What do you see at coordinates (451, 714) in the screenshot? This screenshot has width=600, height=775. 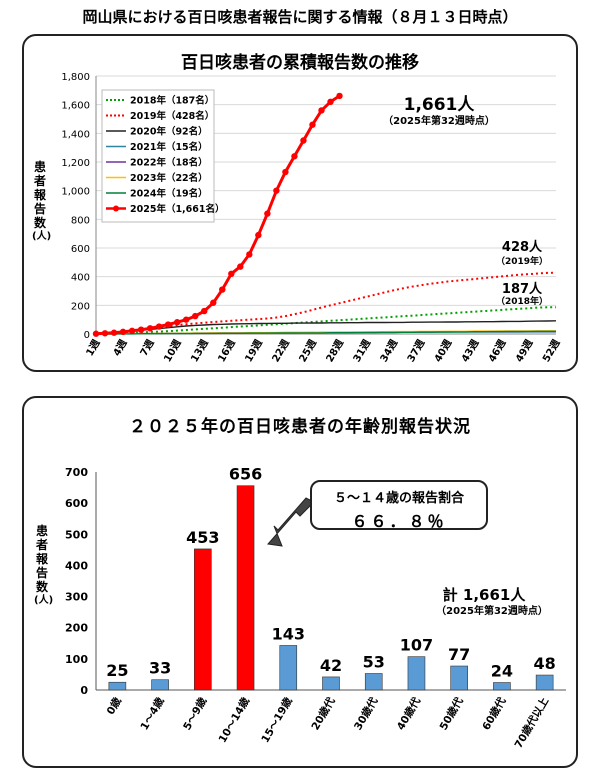 I see `x-tick-label: 50歳代` at bounding box center [451, 714].